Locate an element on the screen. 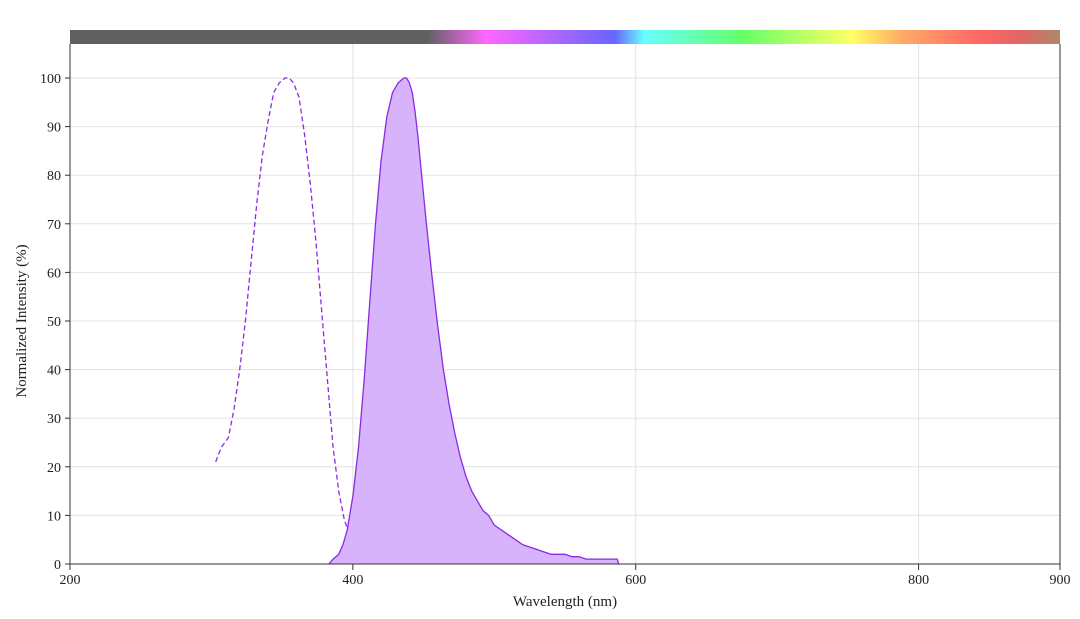  y-tick-label: 10 is located at coordinates (54, 516).